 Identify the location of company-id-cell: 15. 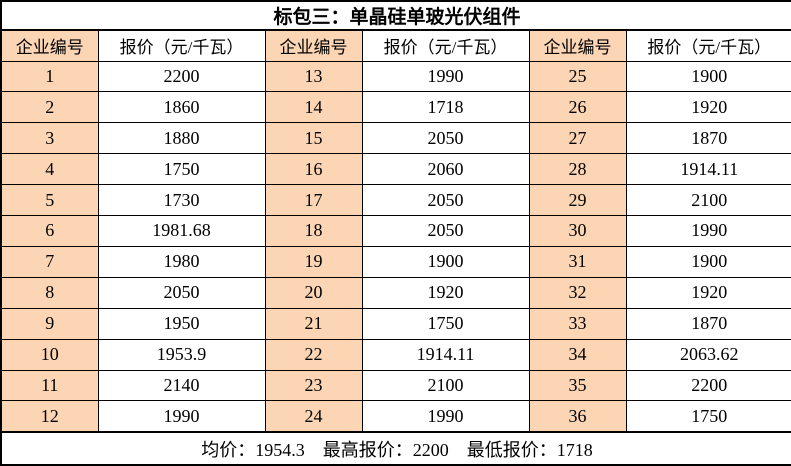
(313, 138).